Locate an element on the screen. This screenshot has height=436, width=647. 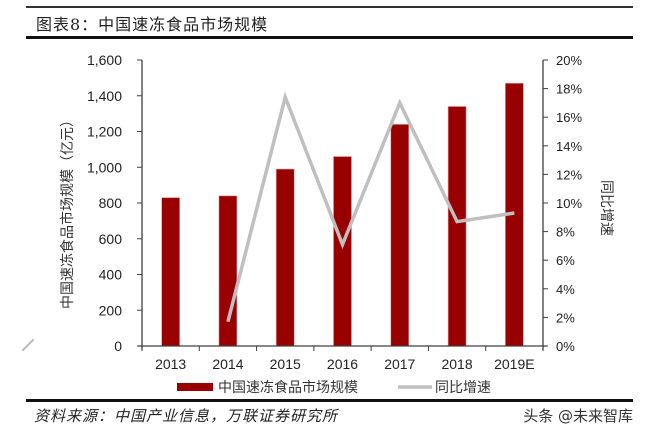
right-tick-label: 16% is located at coordinates (569, 117).